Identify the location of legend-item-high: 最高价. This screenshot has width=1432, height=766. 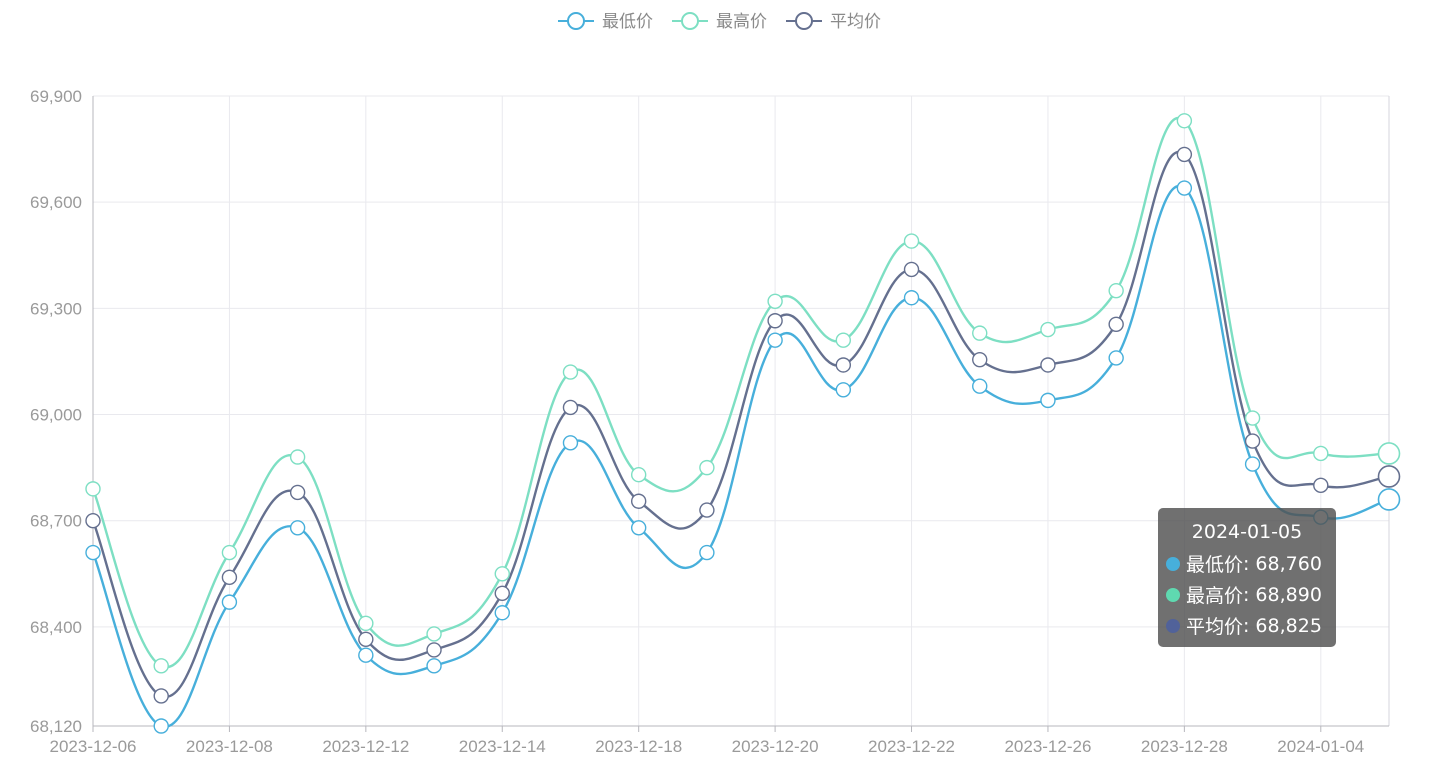
(719, 22).